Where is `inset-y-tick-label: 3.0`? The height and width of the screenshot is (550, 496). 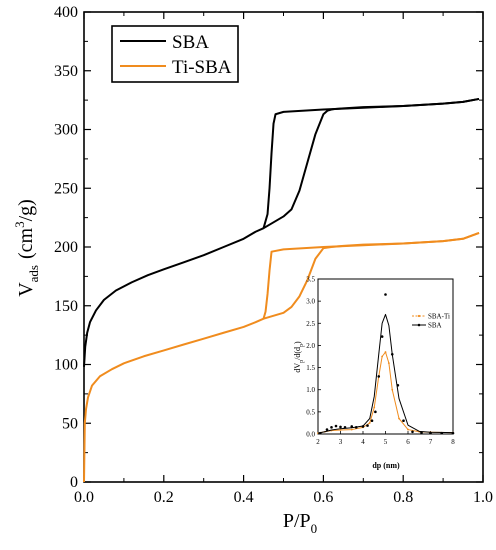 inset-y-tick-label: 3.0 is located at coordinates (310, 302).